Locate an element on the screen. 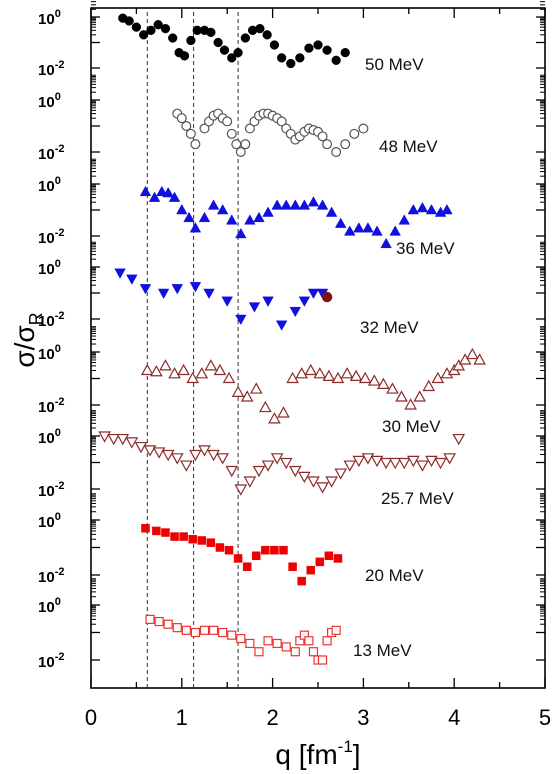 The image size is (560, 774). series-label: 50 MeV is located at coordinates (394, 64).